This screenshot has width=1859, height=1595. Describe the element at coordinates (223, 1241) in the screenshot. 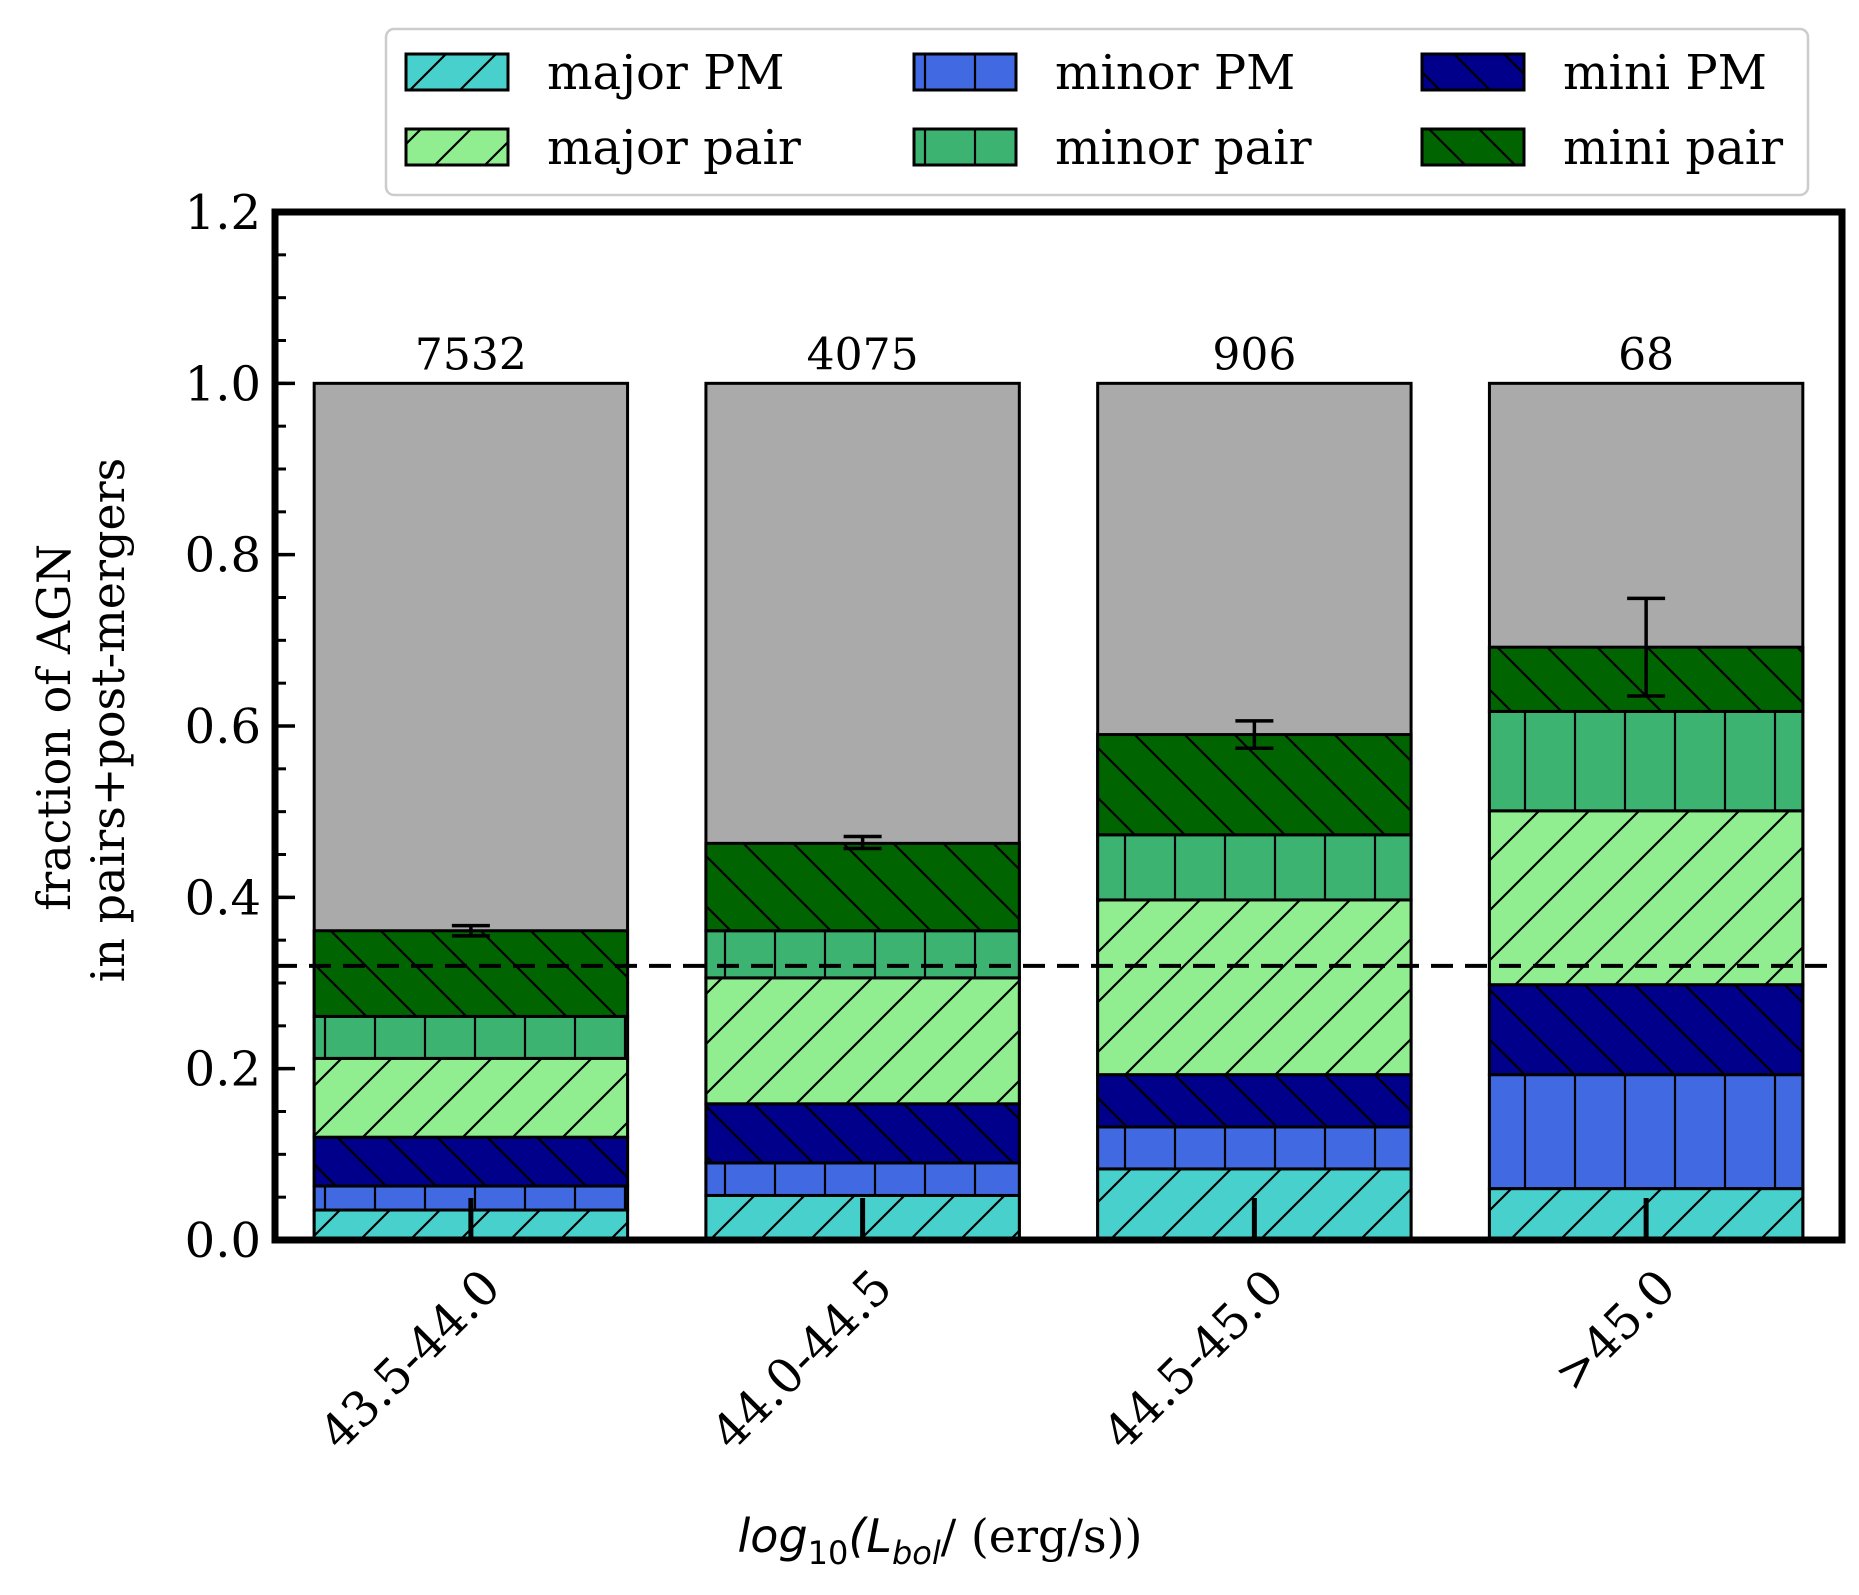

I see `y-tick-label-0: 0.0` at that location.